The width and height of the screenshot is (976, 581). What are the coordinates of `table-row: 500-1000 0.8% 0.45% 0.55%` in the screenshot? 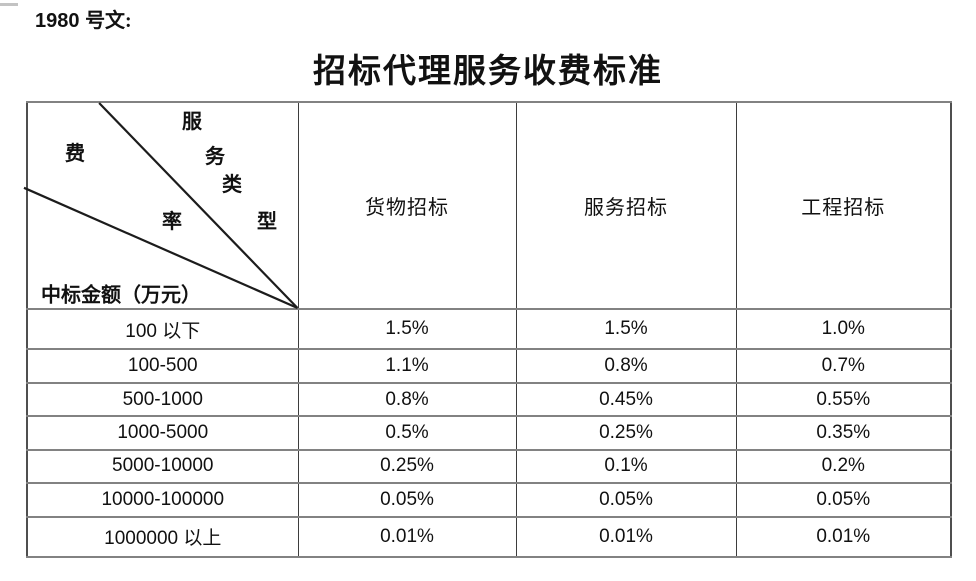 It's located at (489, 399).